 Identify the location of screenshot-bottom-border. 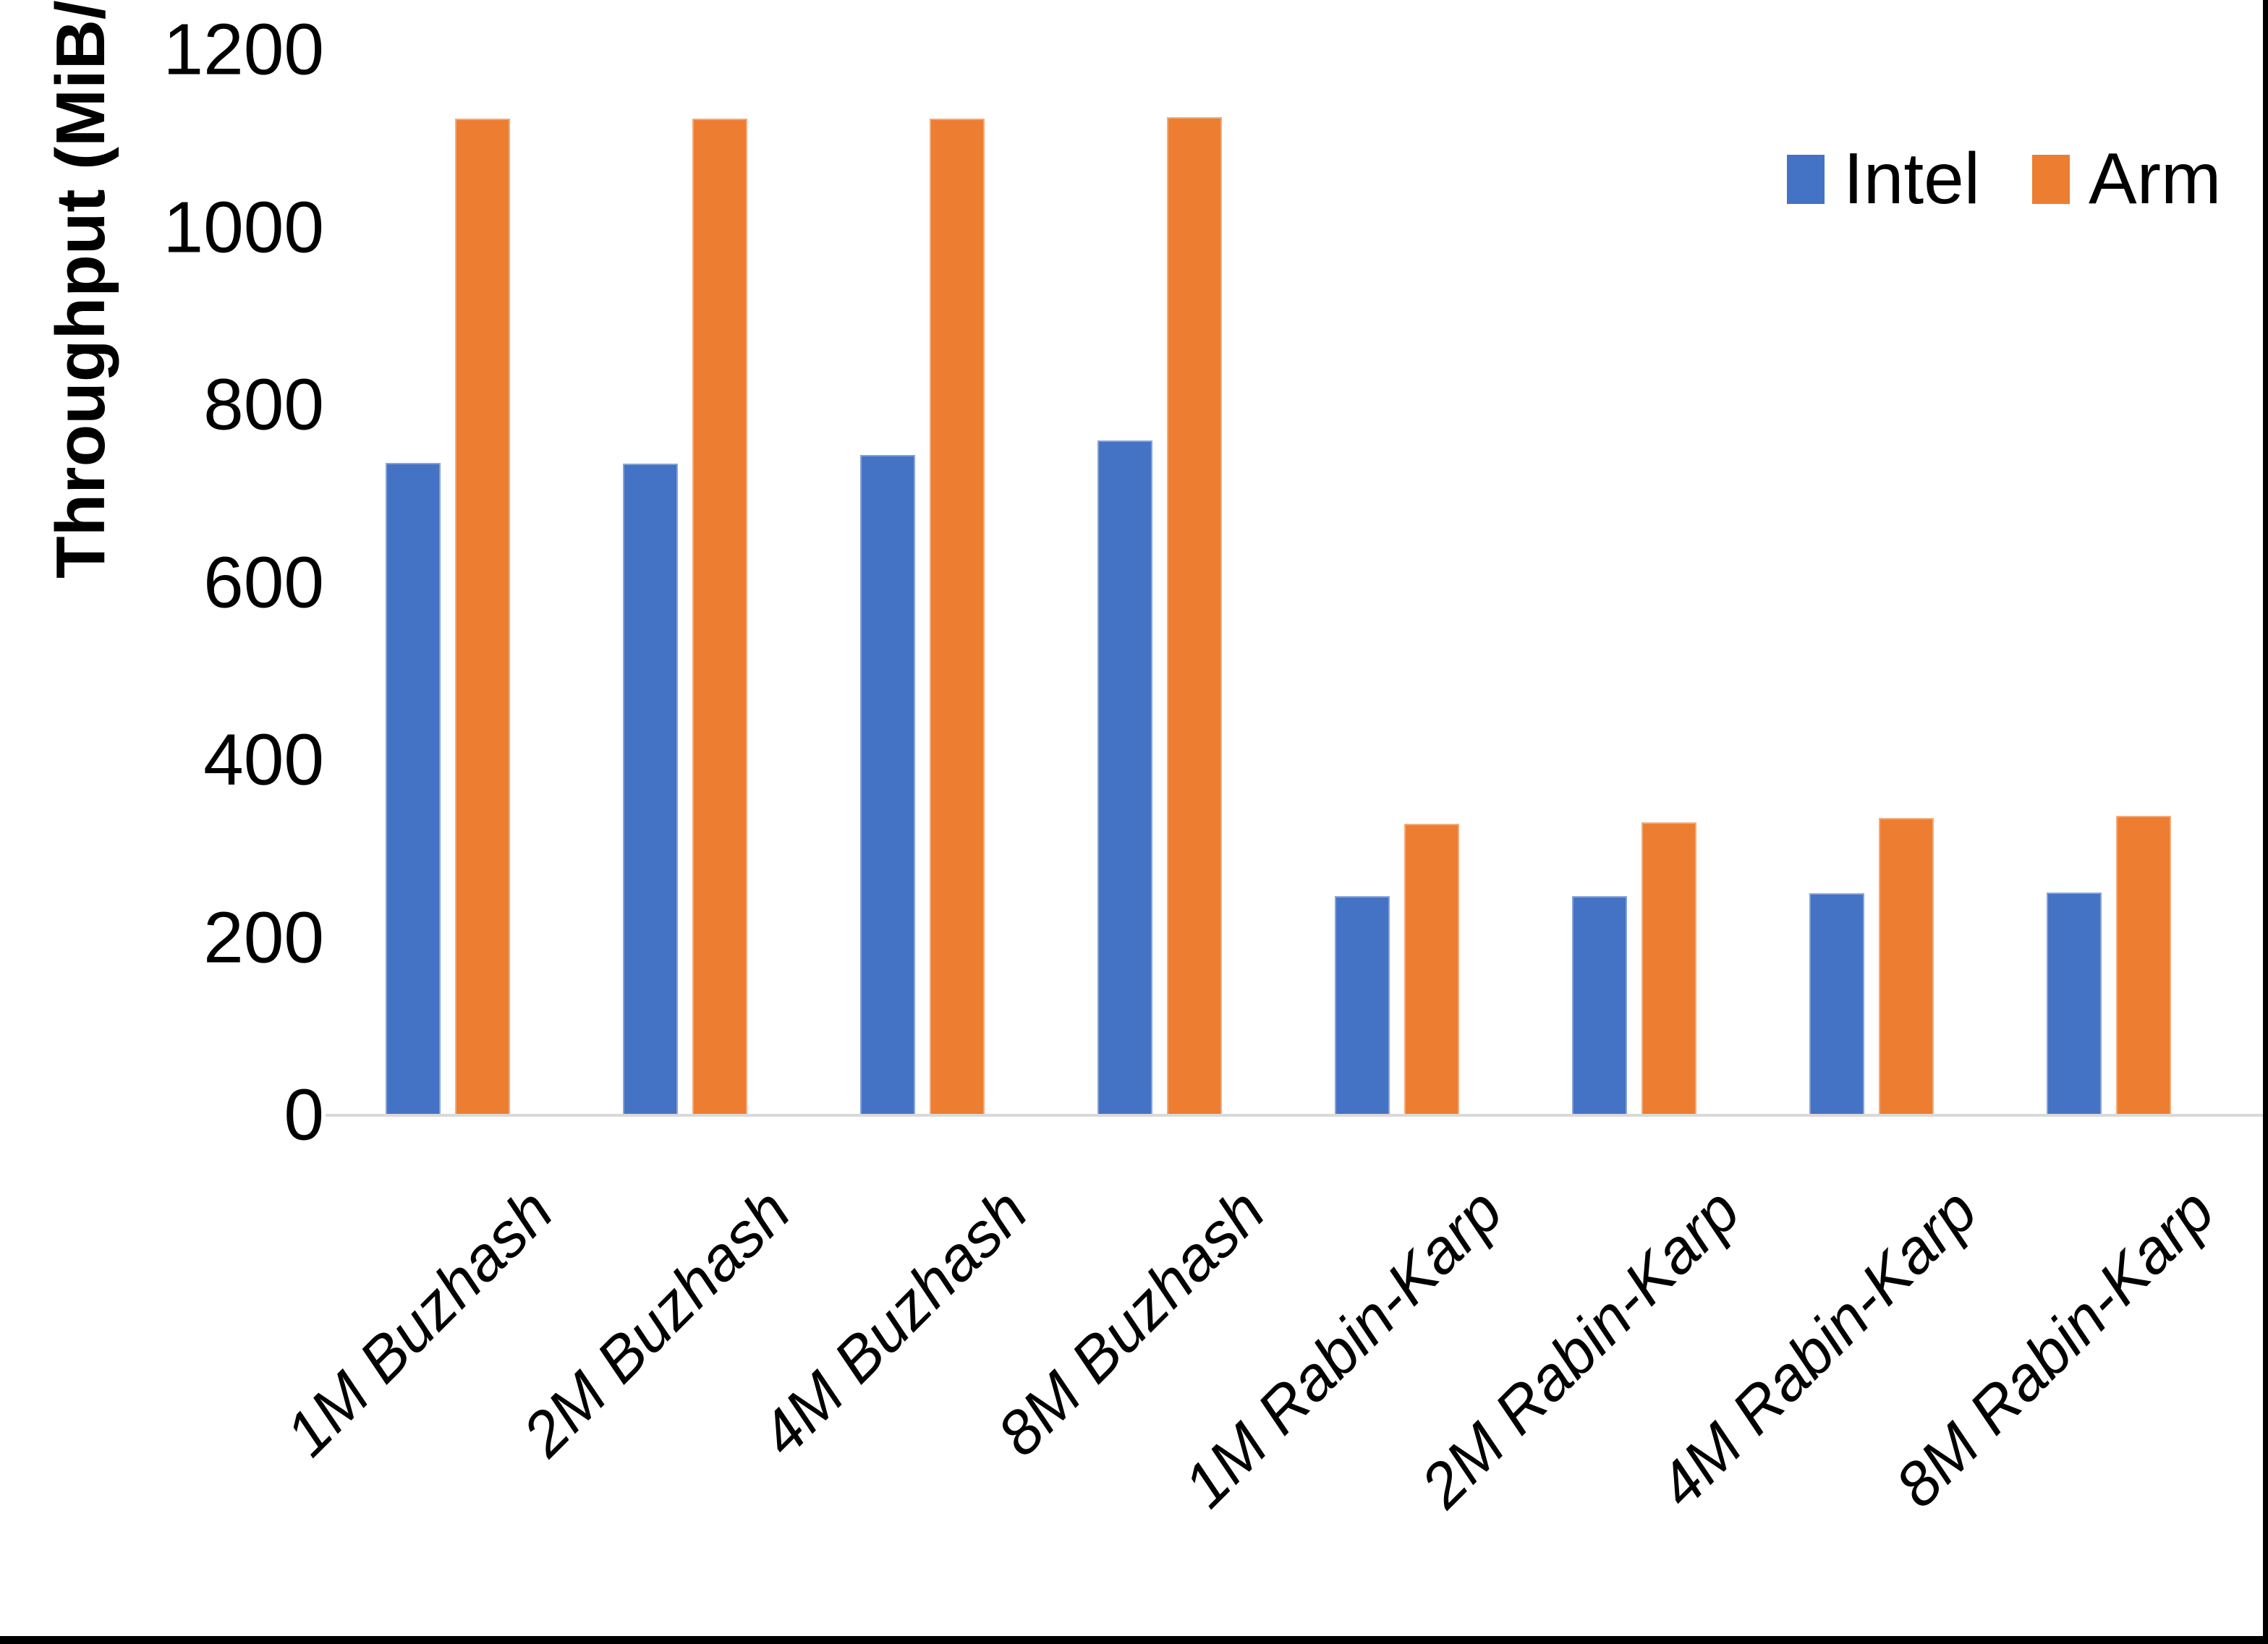
(1134, 1640).